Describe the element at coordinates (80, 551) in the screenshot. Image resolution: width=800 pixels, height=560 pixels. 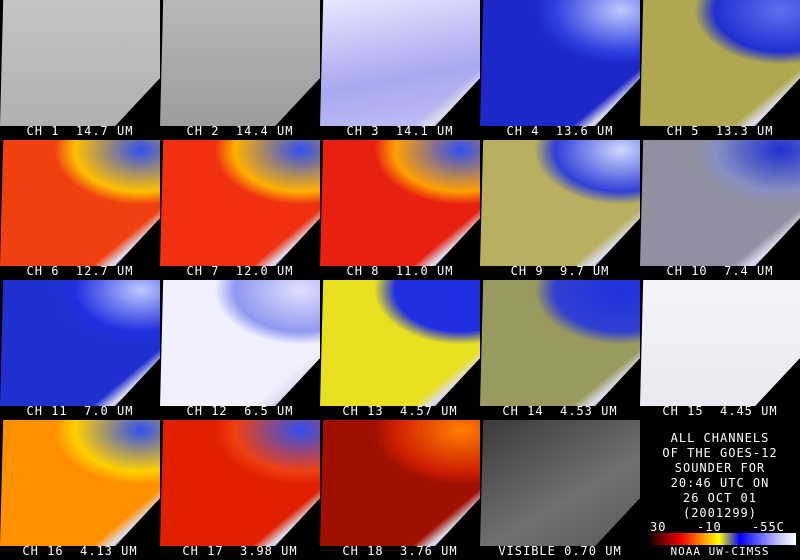
I see `channel-label: CH 16 4.13 UM` at that location.